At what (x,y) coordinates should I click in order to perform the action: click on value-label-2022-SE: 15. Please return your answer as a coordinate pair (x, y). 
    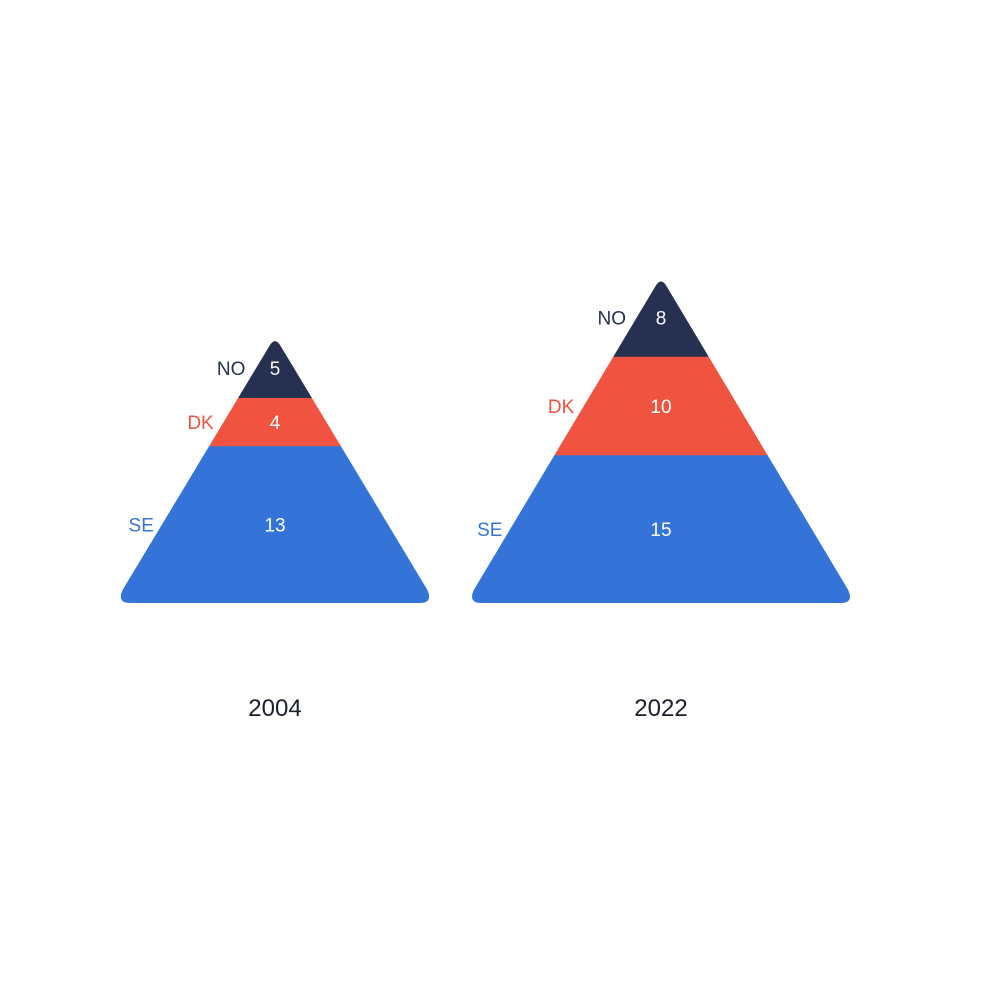
    Looking at the image, I should click on (660, 530).